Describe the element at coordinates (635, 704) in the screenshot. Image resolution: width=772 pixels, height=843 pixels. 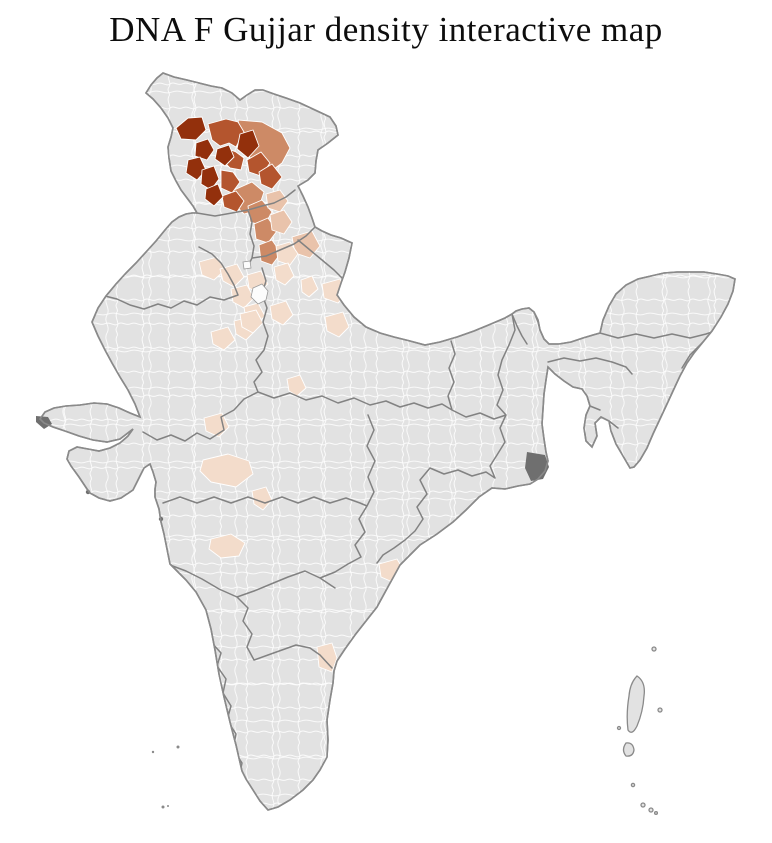
I see `andaman-main-island` at that location.